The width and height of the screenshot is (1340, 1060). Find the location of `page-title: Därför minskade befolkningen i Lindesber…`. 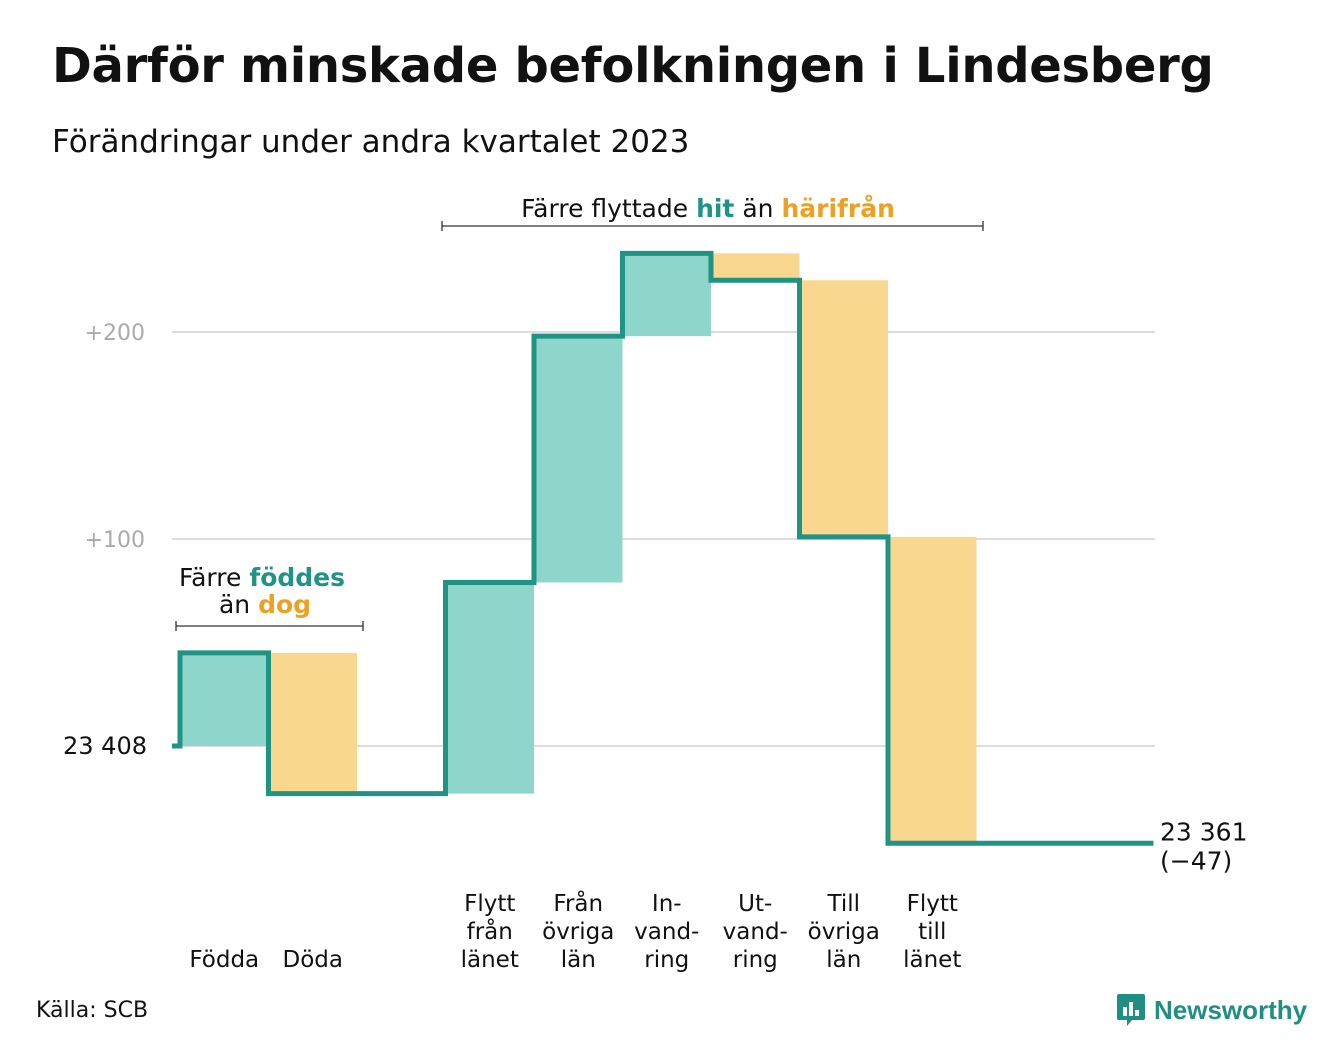

page-title: Därför minskade befolkningen i Lindesber… is located at coordinates (633, 66).